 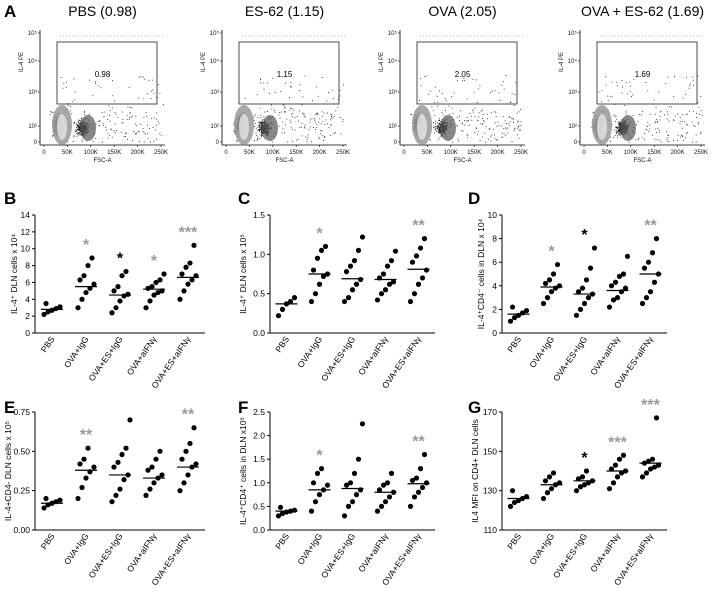 I want to click on significance-star: **, so click(x=650, y=226).